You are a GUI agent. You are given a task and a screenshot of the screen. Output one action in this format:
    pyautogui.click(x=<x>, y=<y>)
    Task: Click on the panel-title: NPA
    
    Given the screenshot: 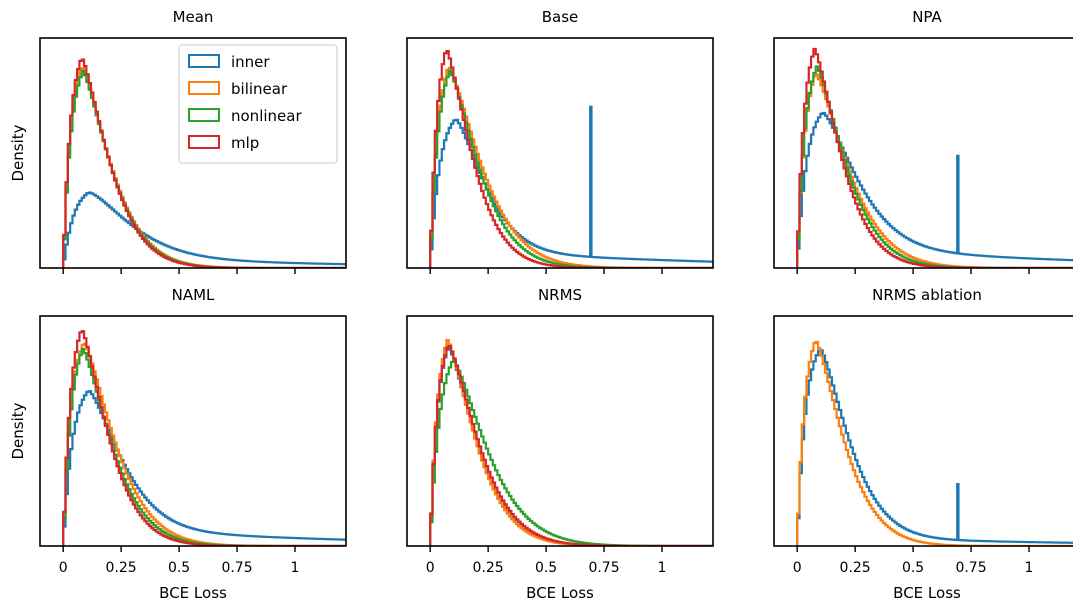 What is the action you would take?
    pyautogui.click(x=927, y=17)
    